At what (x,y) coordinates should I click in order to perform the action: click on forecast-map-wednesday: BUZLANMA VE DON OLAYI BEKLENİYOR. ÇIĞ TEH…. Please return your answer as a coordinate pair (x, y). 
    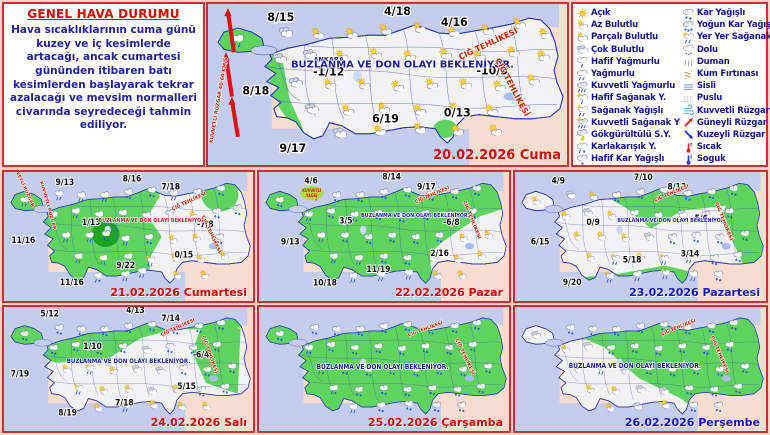
    Looking at the image, I should click on (384, 369).